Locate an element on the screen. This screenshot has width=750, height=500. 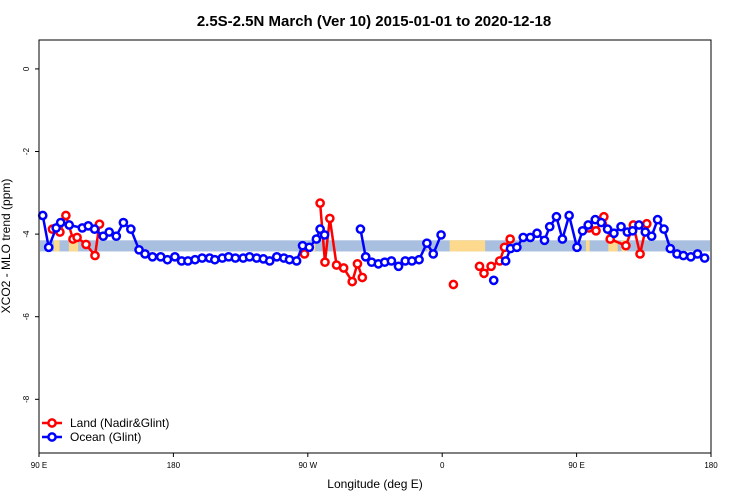
x-axis-label: Longitude (deg E) is located at coordinates (374, 484).